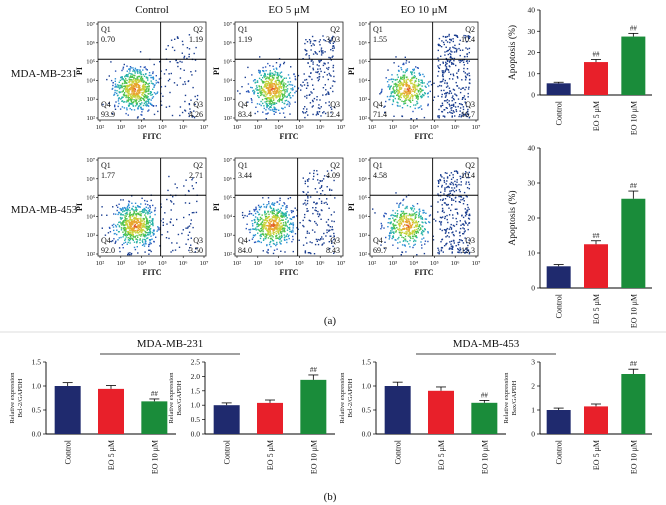  What do you see at coordinates (227, 198) in the screenshot?
I see `y-tick-label: 10⁵` at bounding box center [227, 198].